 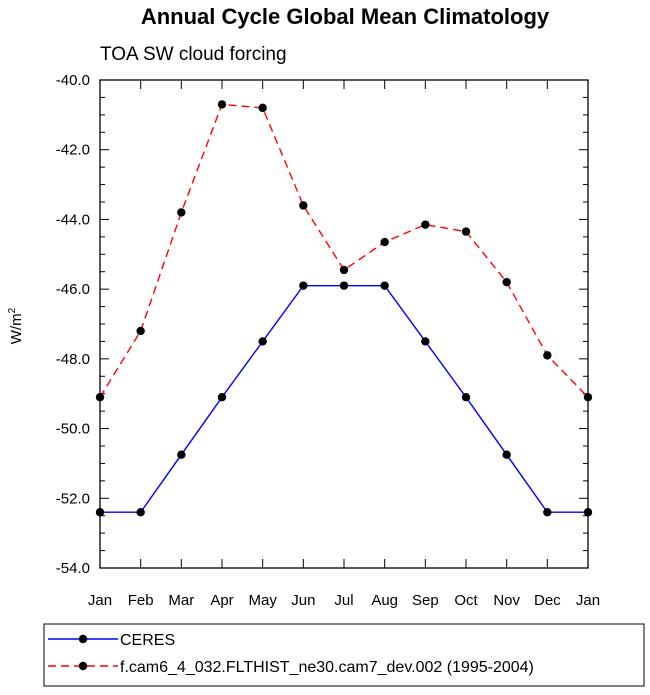 I want to click on y-tick-label: -44.0, so click(x=73, y=219).